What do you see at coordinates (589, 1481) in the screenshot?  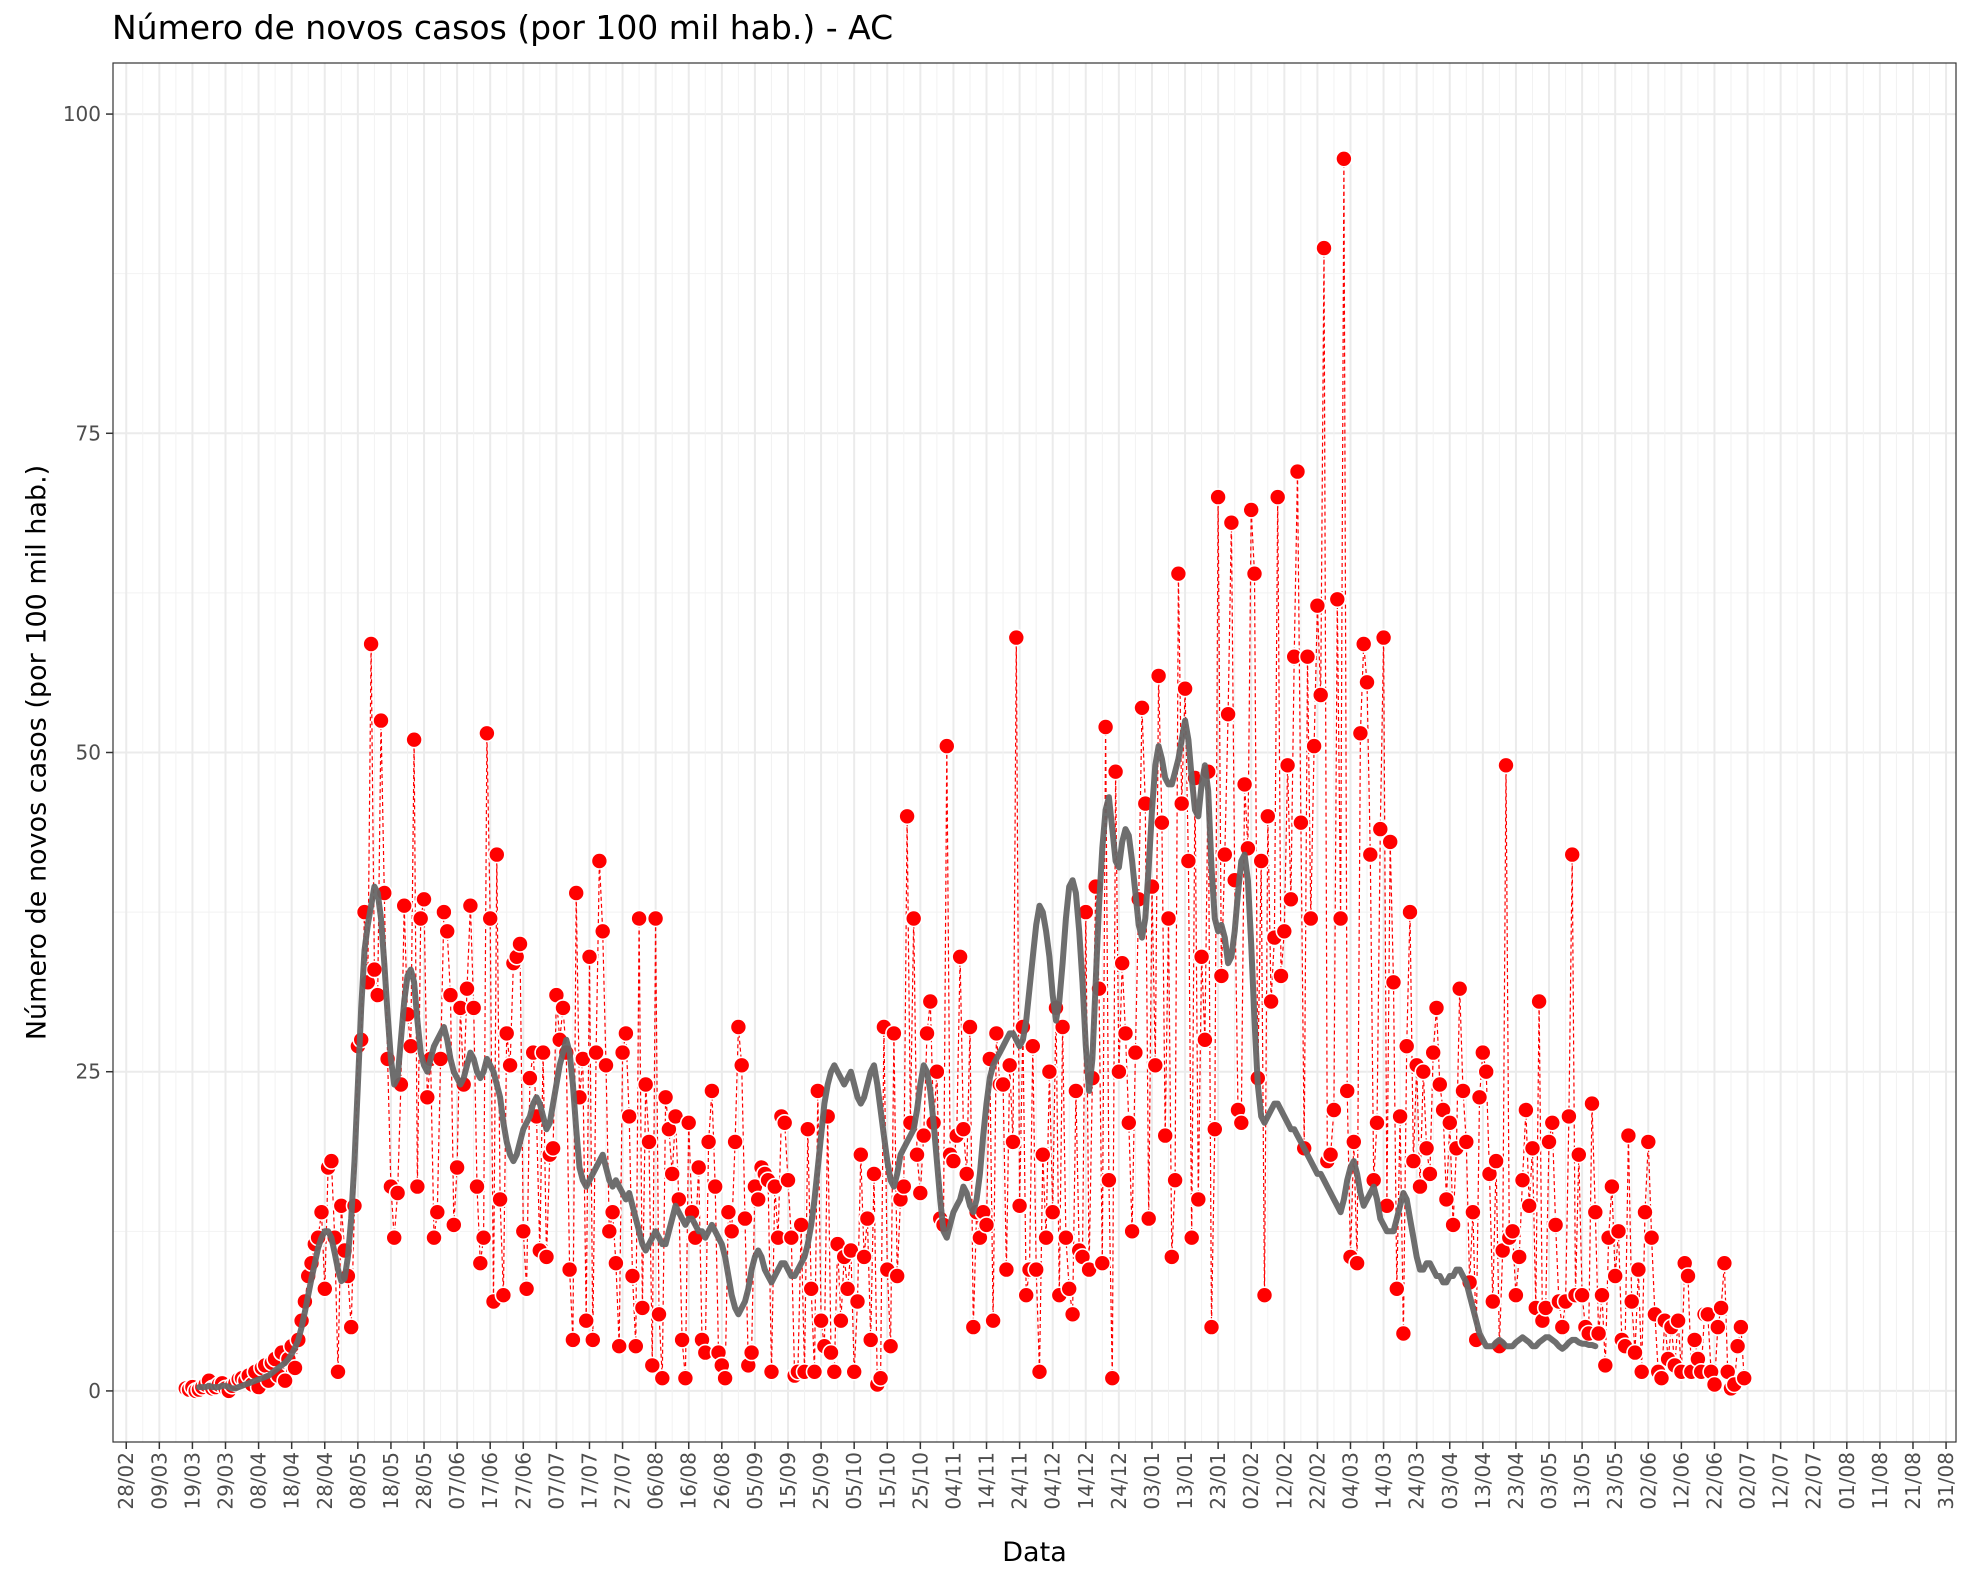 I see `x-tick-label: 17/07` at bounding box center [589, 1481].